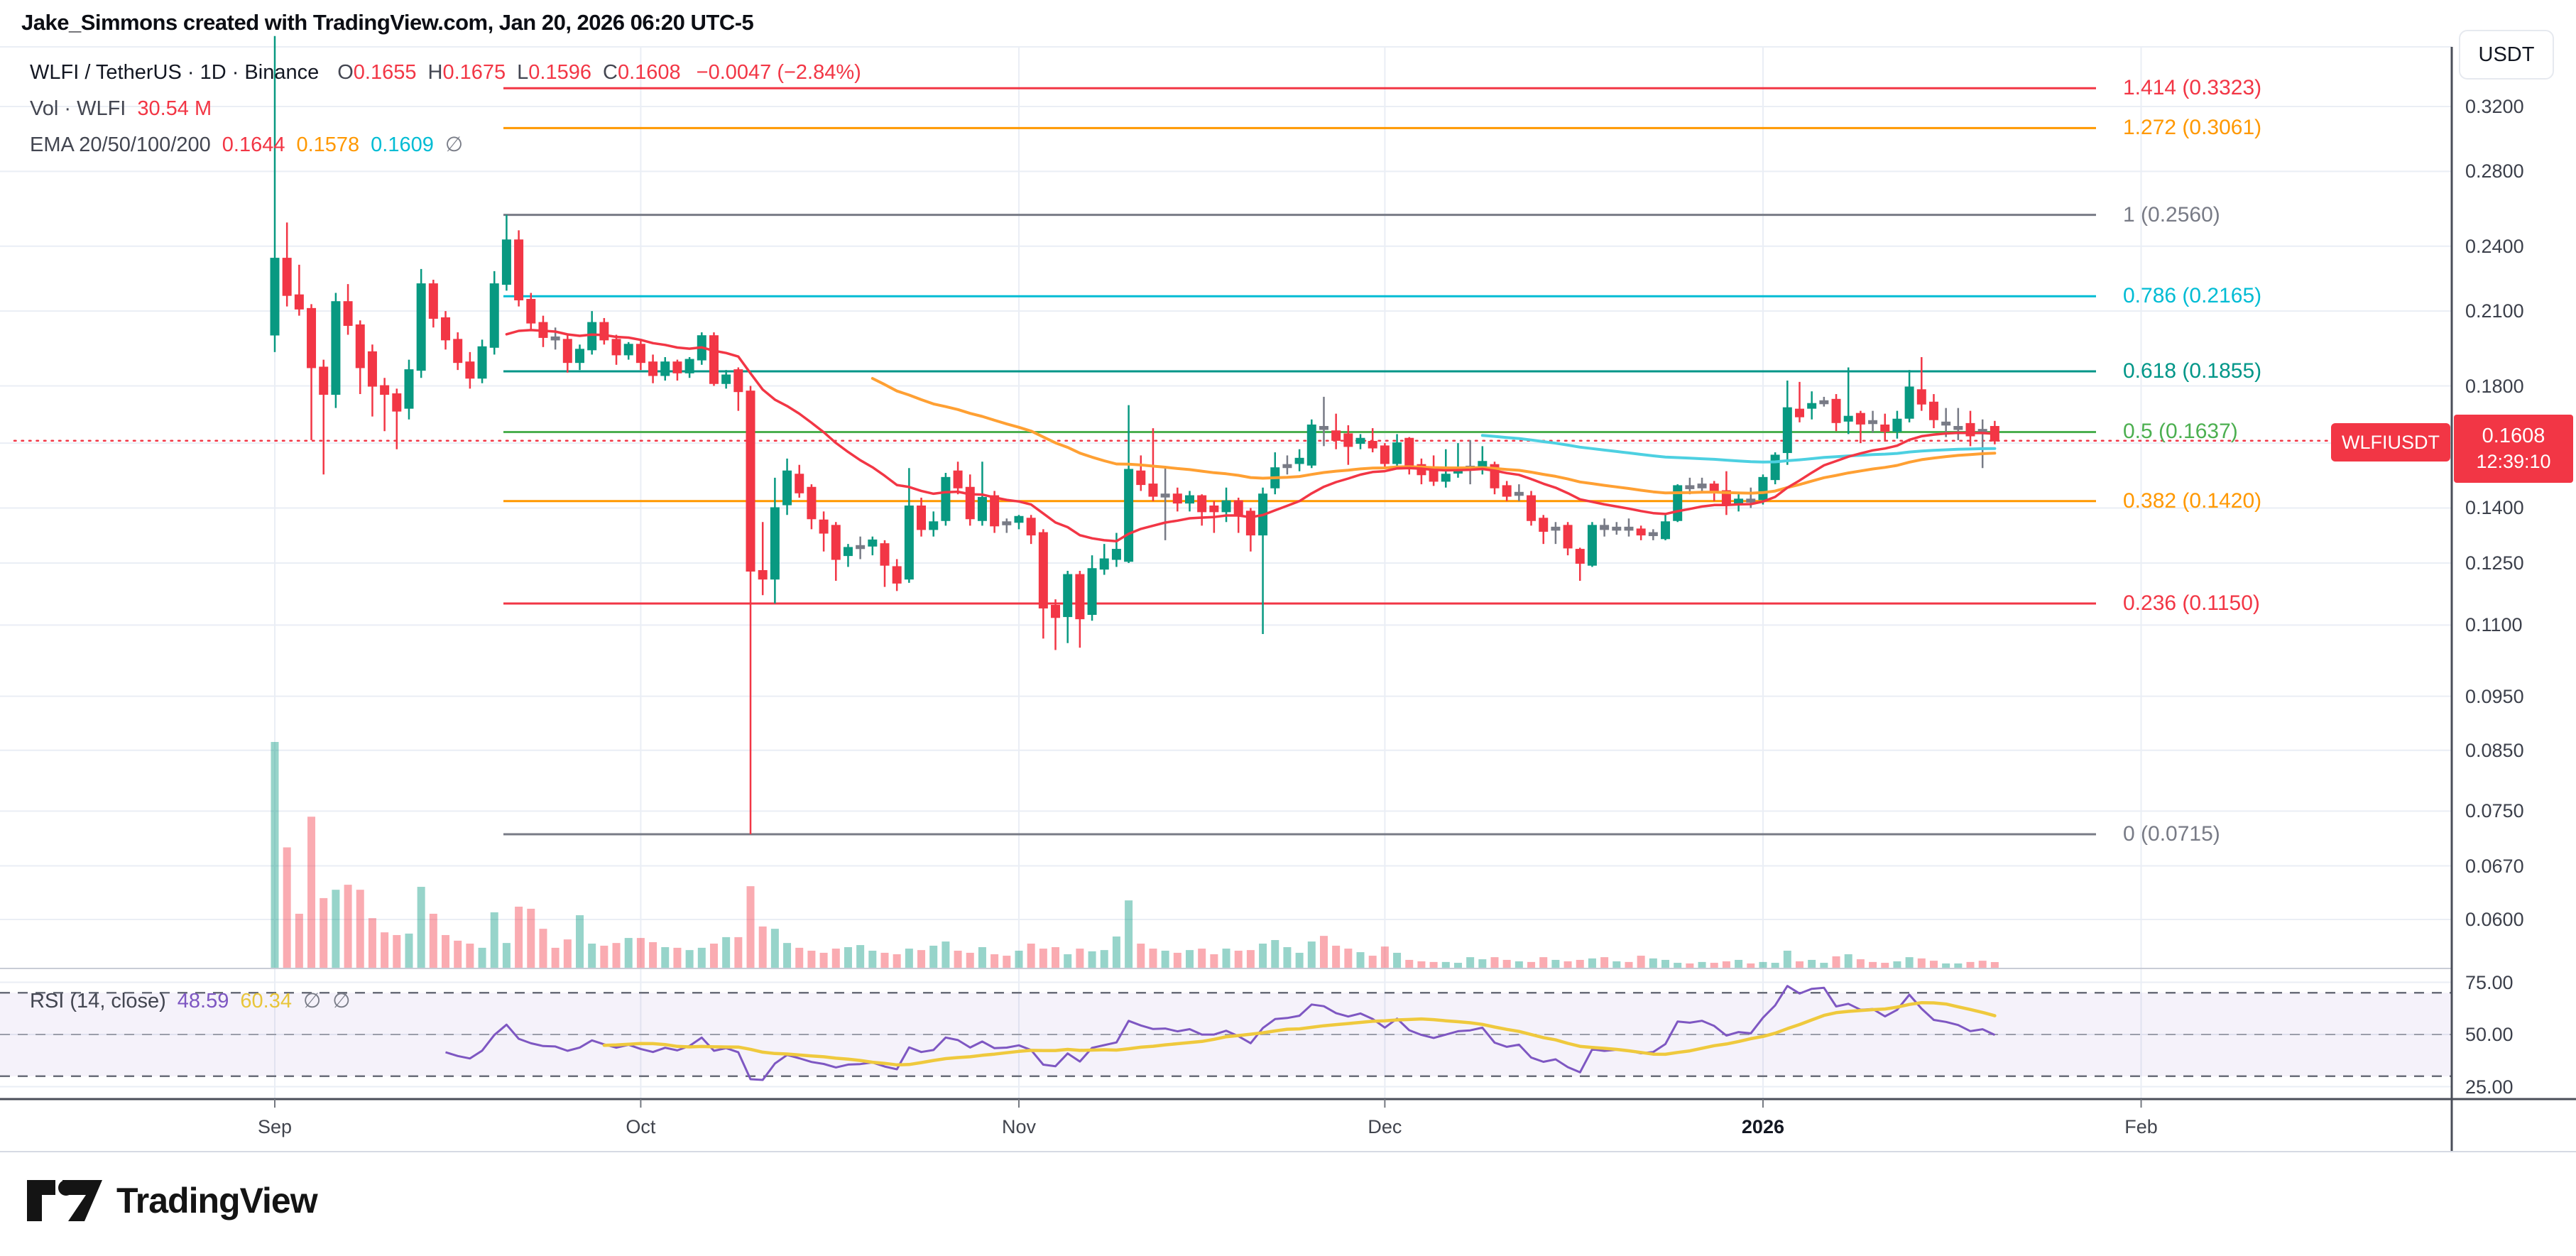 The height and width of the screenshot is (1256, 2576). Describe the element at coordinates (2494, 106) in the screenshot. I see `price-axis-label: 0.3200` at that location.